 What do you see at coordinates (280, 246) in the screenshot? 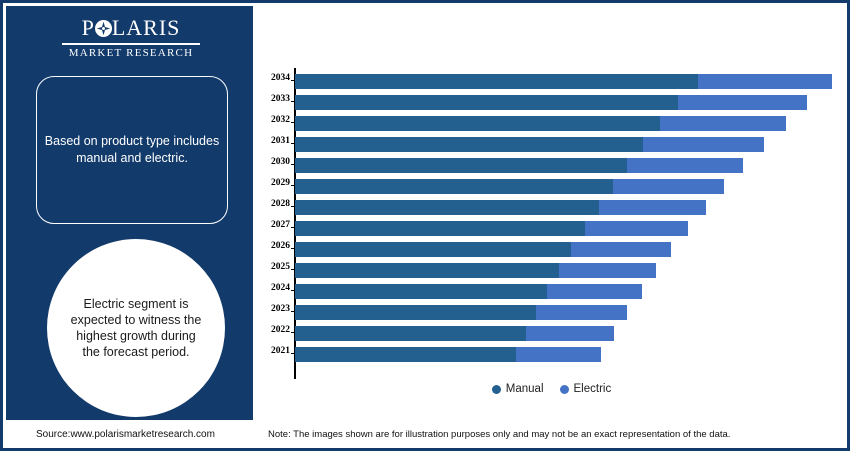
I see `y-axis-tick-label: 2026` at bounding box center [280, 246].